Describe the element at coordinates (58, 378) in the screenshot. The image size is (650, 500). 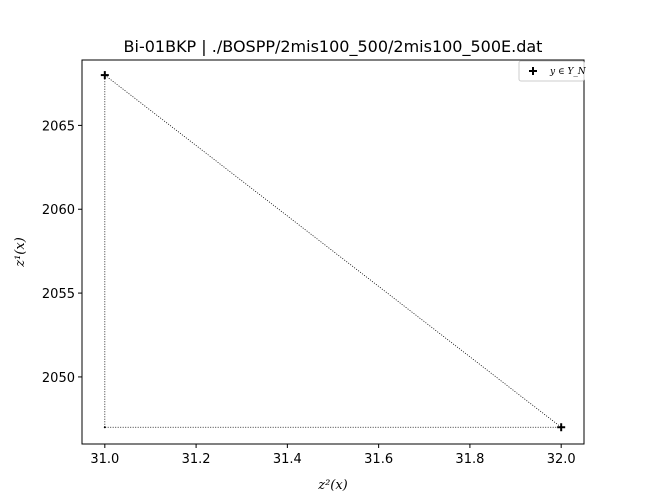
I see `y-tick-label: 2050` at that location.